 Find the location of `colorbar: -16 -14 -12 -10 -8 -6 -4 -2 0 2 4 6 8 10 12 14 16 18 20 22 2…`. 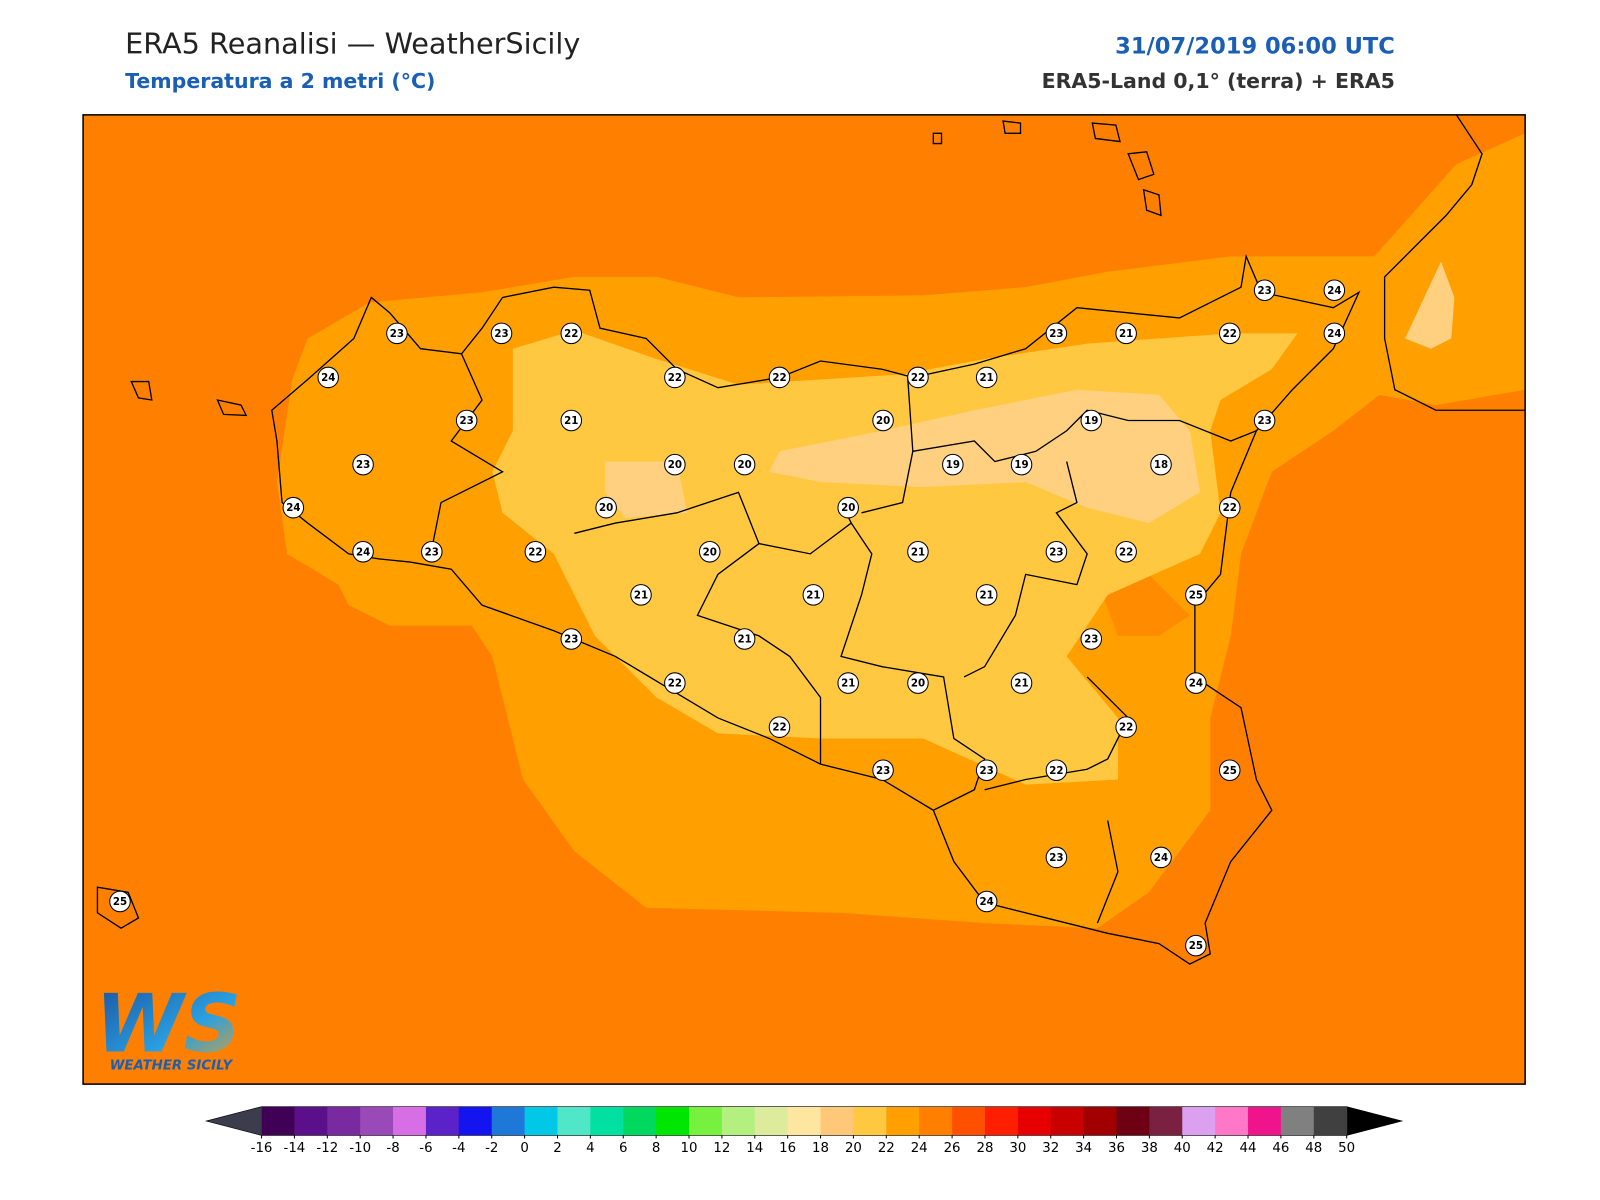

colorbar: -16 -14 -12 -10 -8 -6 -4 -2 0 2 4 6 8 10 12 14 16 18 20 22 2… is located at coordinates (804, 1131).